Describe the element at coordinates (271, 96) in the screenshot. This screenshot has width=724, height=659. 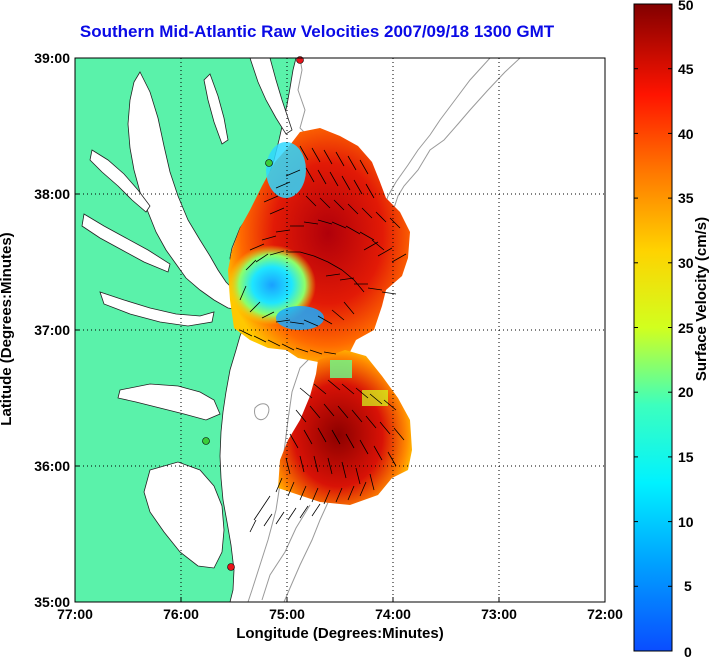
I see `delaware-bay` at that location.